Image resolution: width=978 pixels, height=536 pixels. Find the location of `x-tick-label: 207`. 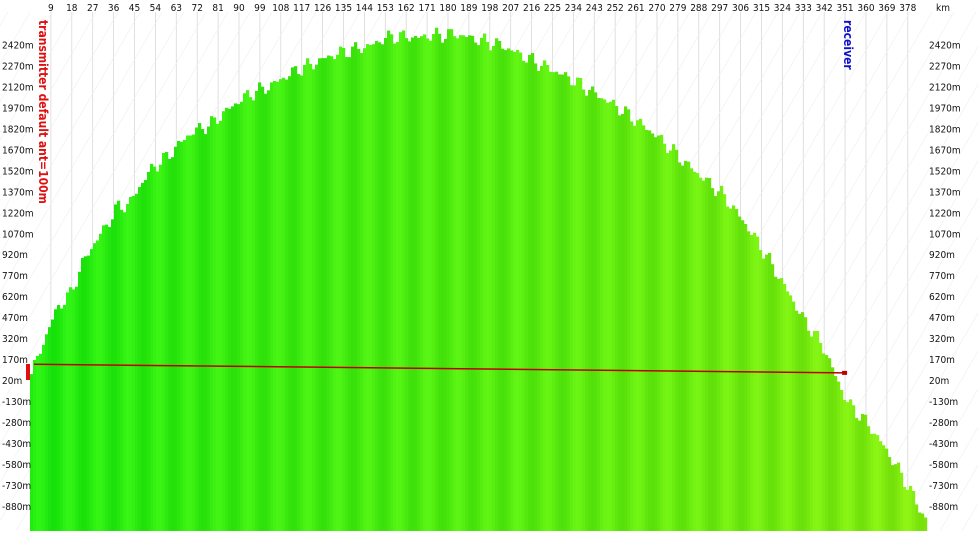

x-tick-label: 207 is located at coordinates (510, 8).